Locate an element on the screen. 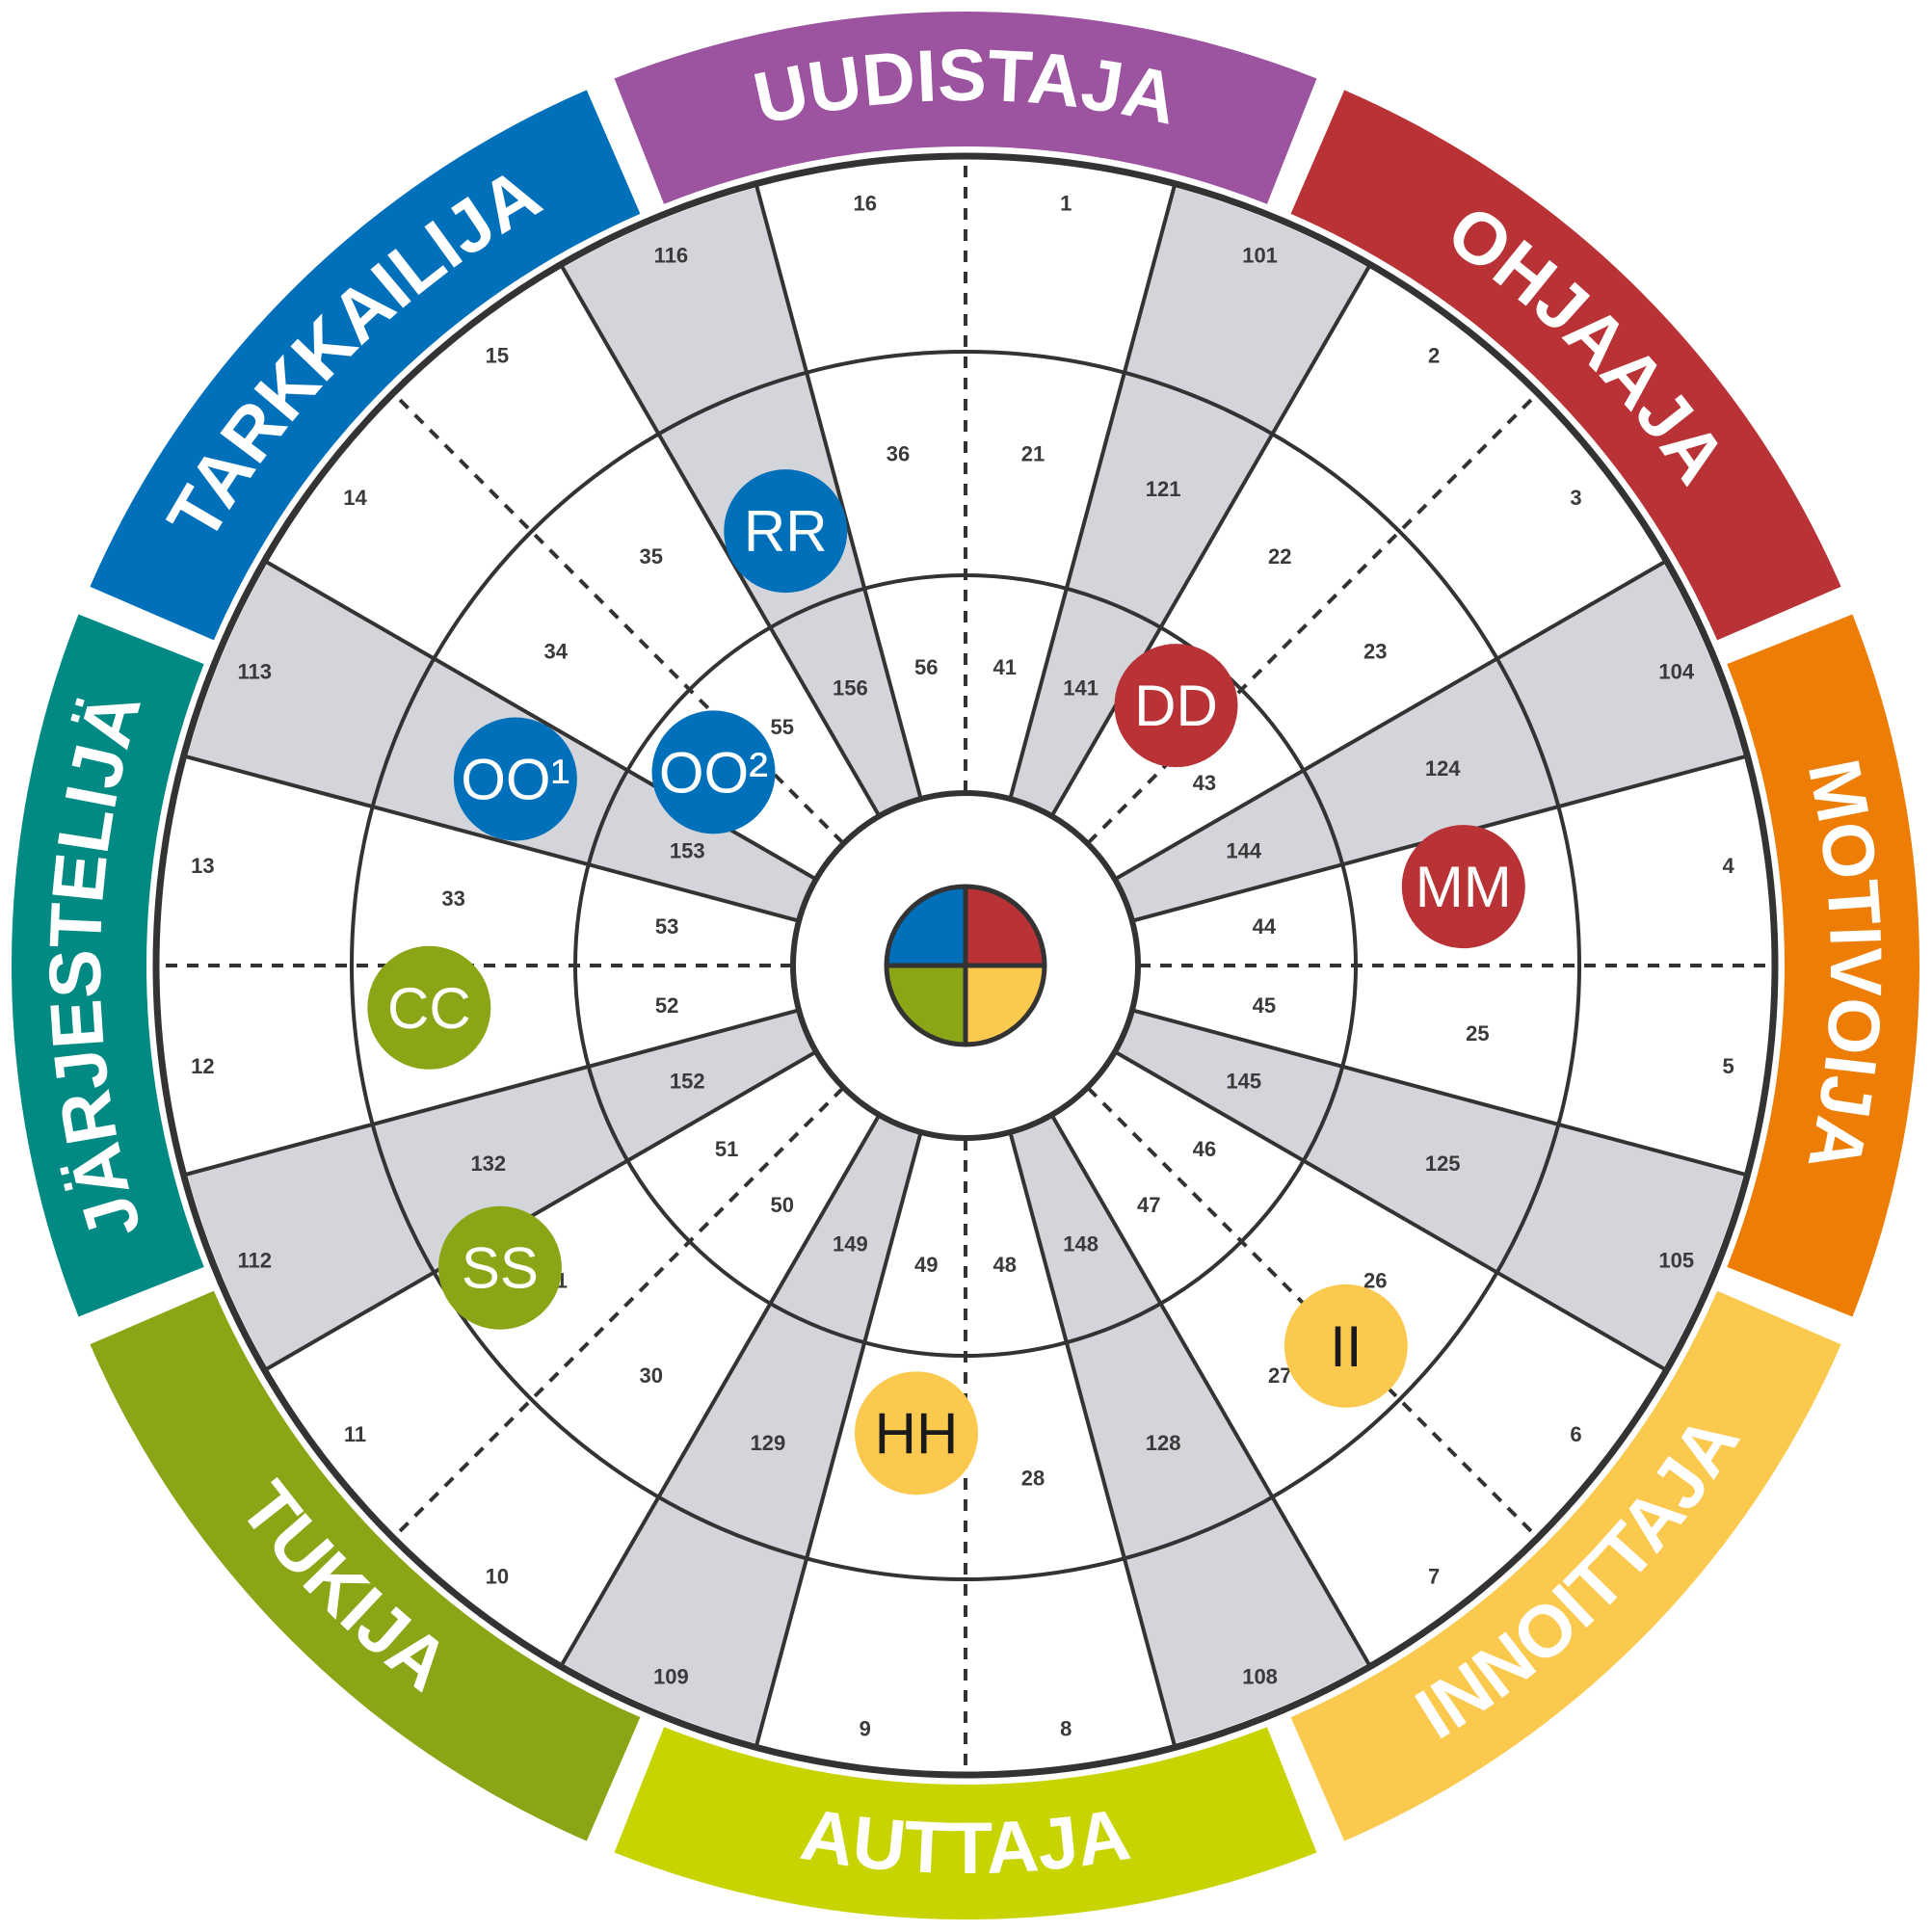 The width and height of the screenshot is (1932, 1932). sector-number: 2 is located at coordinates (1434, 356).